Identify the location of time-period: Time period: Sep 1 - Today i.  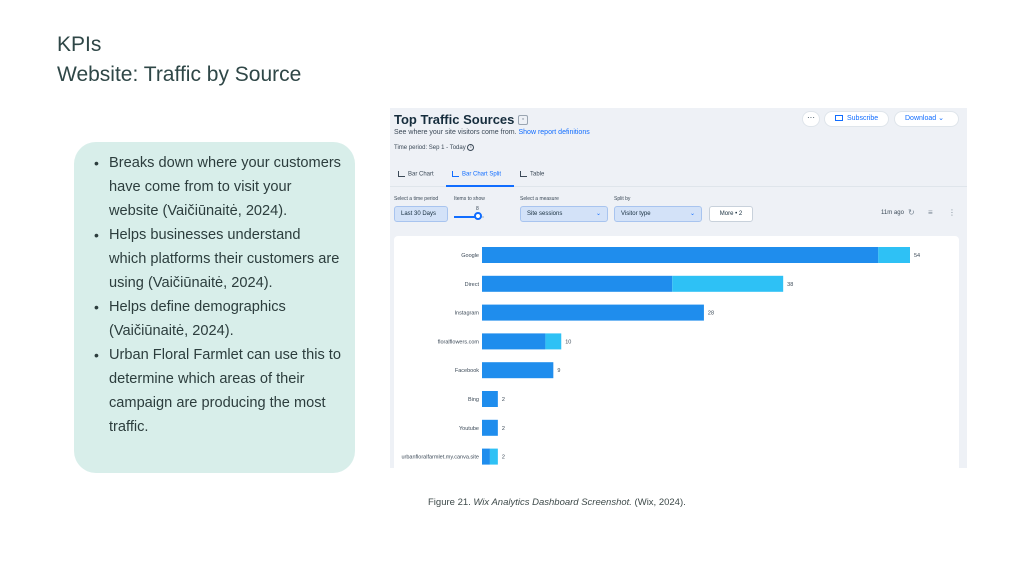
(434, 148).